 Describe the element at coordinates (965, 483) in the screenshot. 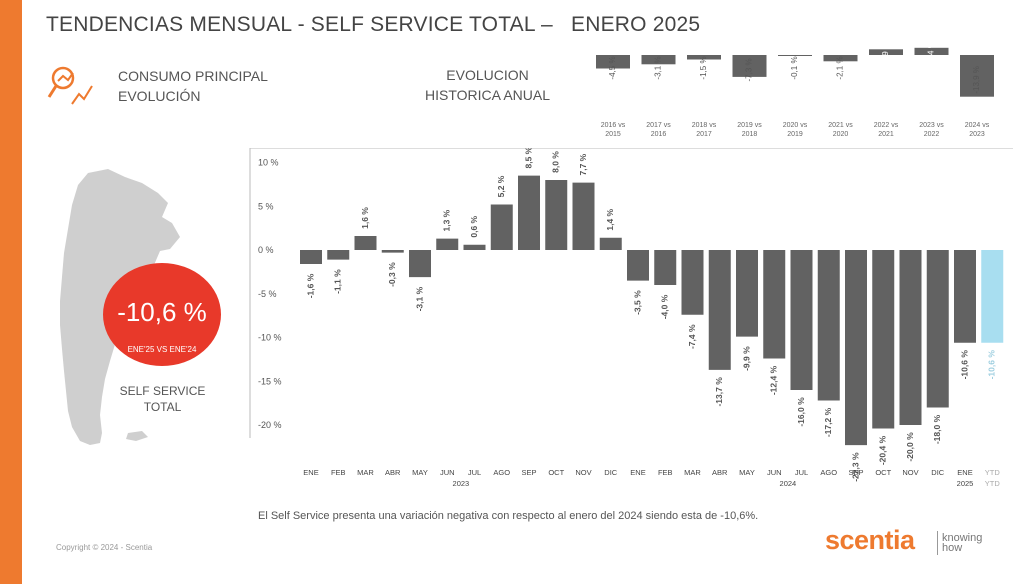

I see `year-group-label: 2025` at that location.